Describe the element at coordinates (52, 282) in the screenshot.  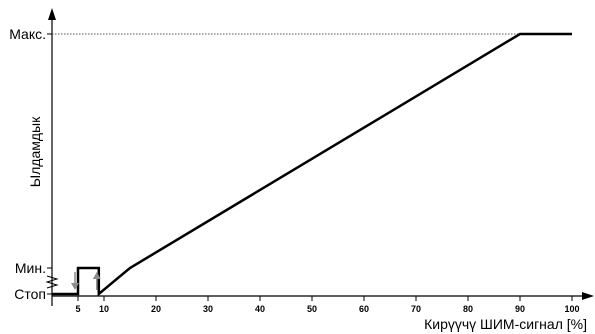
I see `y-axis-break-icon` at that location.